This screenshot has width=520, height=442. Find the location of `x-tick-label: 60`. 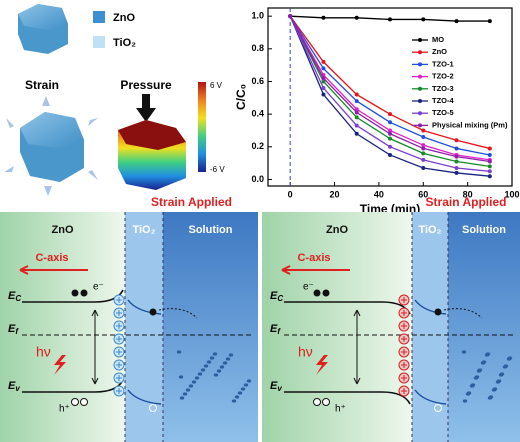

x-tick-label: 60 is located at coordinates (423, 194).